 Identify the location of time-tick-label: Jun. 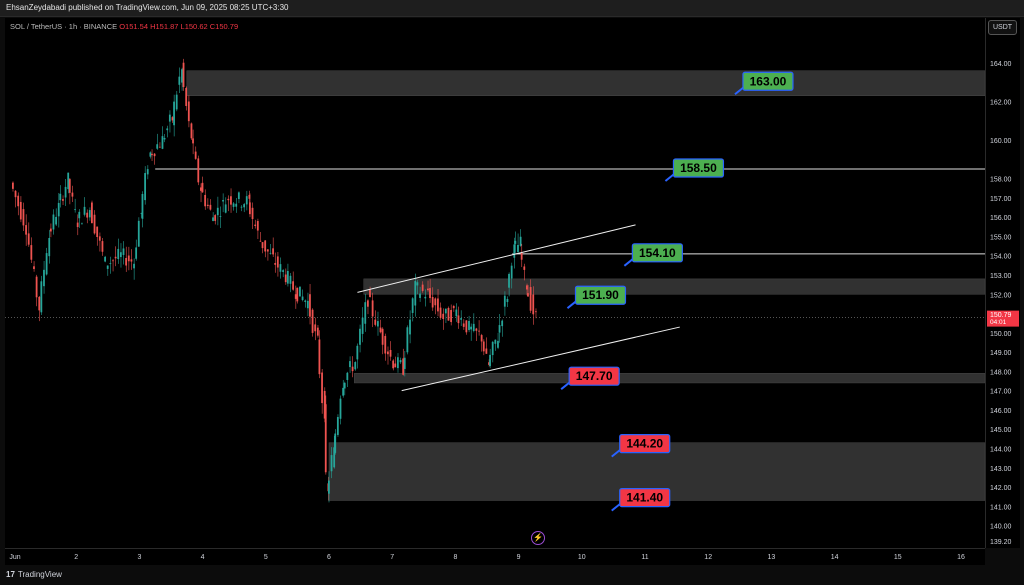
(14, 557).